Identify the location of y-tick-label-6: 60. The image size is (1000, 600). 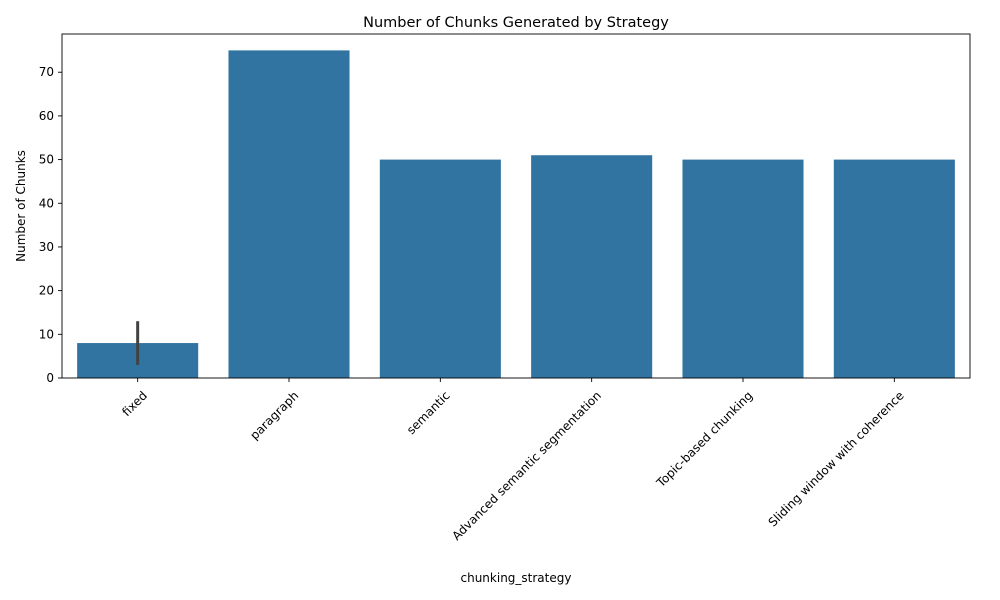
(46, 116).